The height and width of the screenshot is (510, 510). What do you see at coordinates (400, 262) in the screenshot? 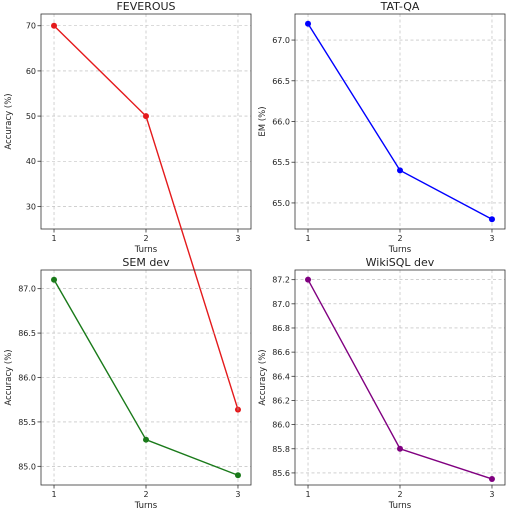
I see `chart-title: WikiSQL dev` at bounding box center [400, 262].